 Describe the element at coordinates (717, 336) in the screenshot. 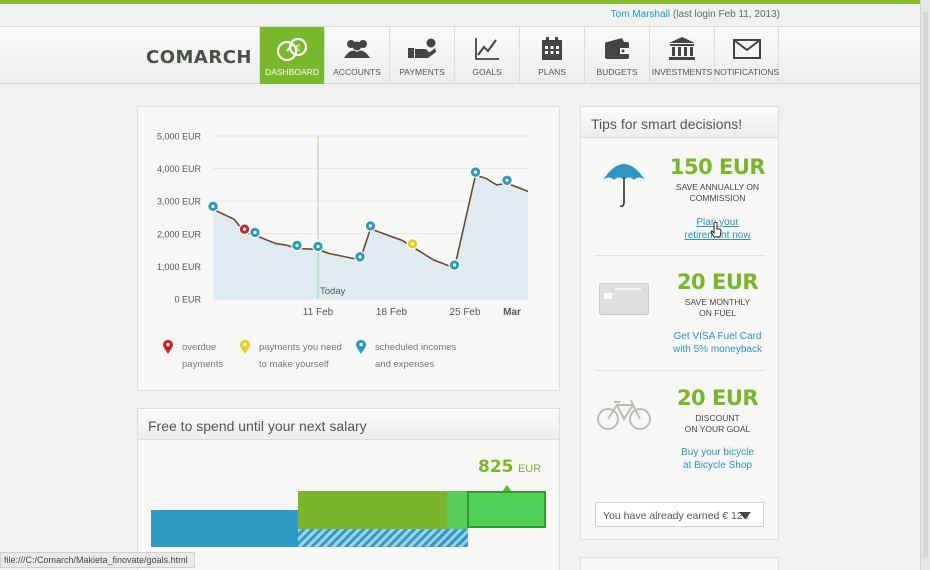

I see `fuel-card-link: Get VISA Fuel Card` at that location.